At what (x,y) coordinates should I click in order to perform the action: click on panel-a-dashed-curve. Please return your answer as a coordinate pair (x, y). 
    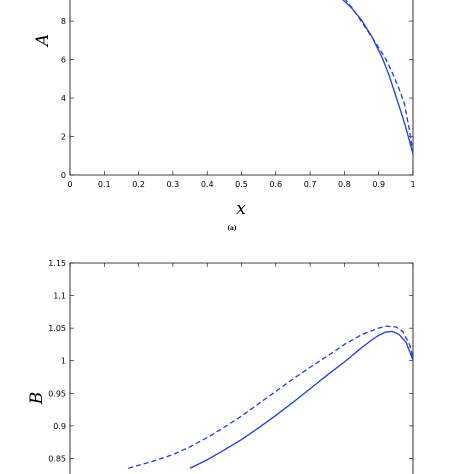
    Looking at the image, I should click on (379, 77).